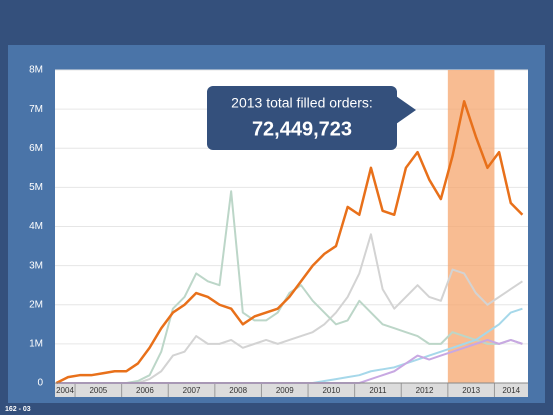 The image size is (553, 415). What do you see at coordinates (65, 390) in the screenshot?
I see `x-tick-label: 2004` at bounding box center [65, 390].